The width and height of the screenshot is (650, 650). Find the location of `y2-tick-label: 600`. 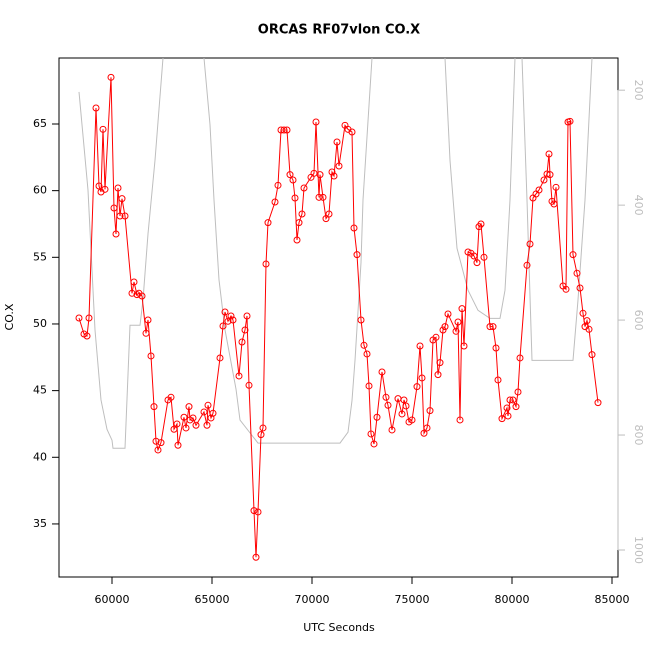

y2-tick-label: 600 is located at coordinates (638, 320).